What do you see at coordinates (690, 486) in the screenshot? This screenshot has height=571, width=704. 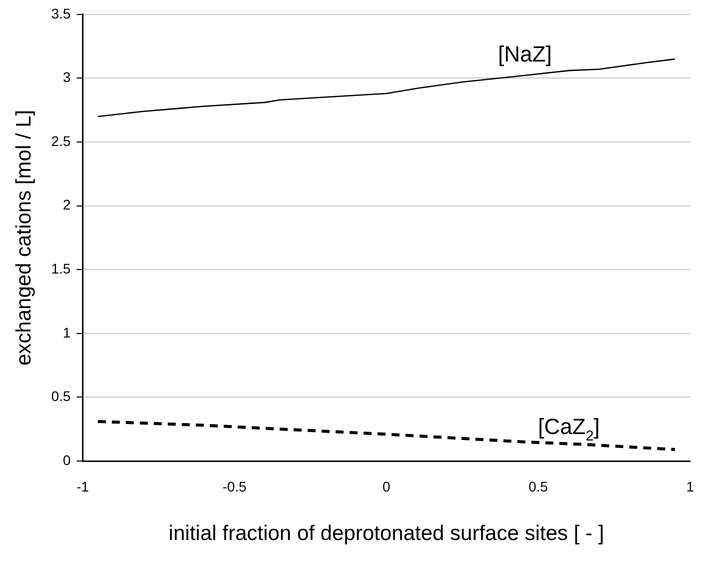 I see `x-tick-label: 1` at bounding box center [690, 486].